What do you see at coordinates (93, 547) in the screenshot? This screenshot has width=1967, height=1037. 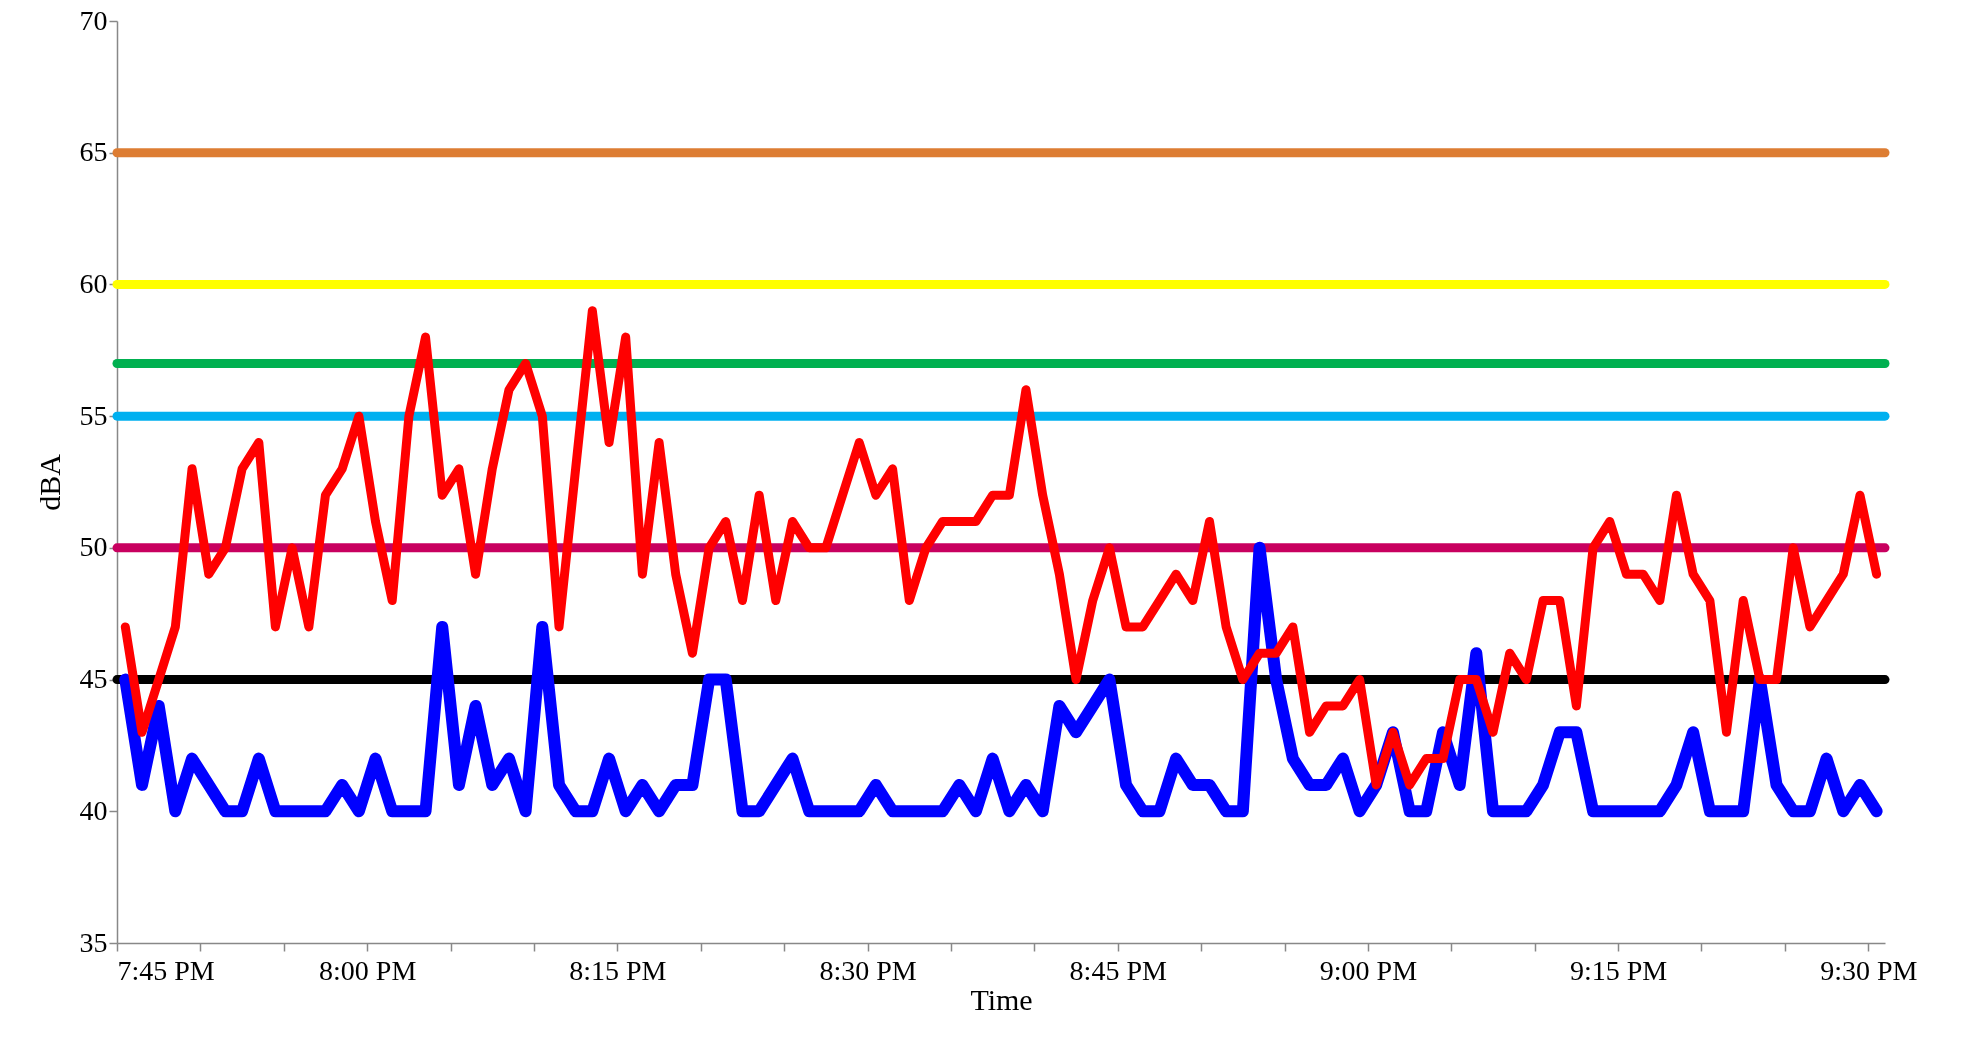 I see `y-tick-label: 50` at bounding box center [93, 547].